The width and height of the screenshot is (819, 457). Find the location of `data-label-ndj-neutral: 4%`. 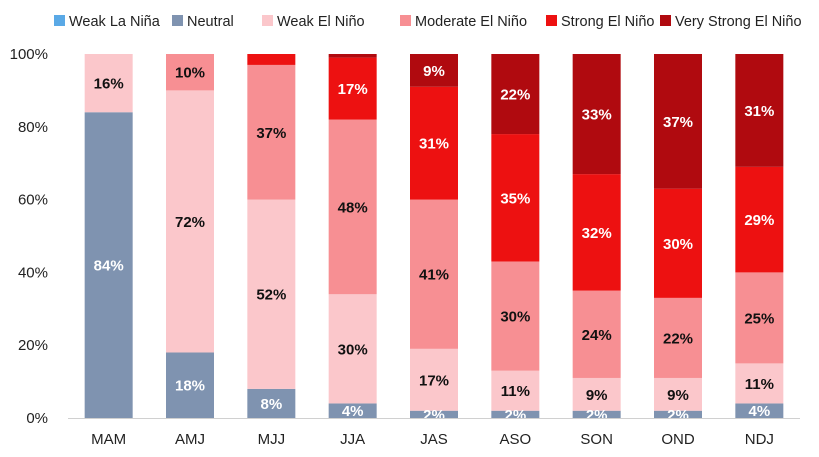

data-label-ndj-neutral: 4% is located at coordinates (759, 411).